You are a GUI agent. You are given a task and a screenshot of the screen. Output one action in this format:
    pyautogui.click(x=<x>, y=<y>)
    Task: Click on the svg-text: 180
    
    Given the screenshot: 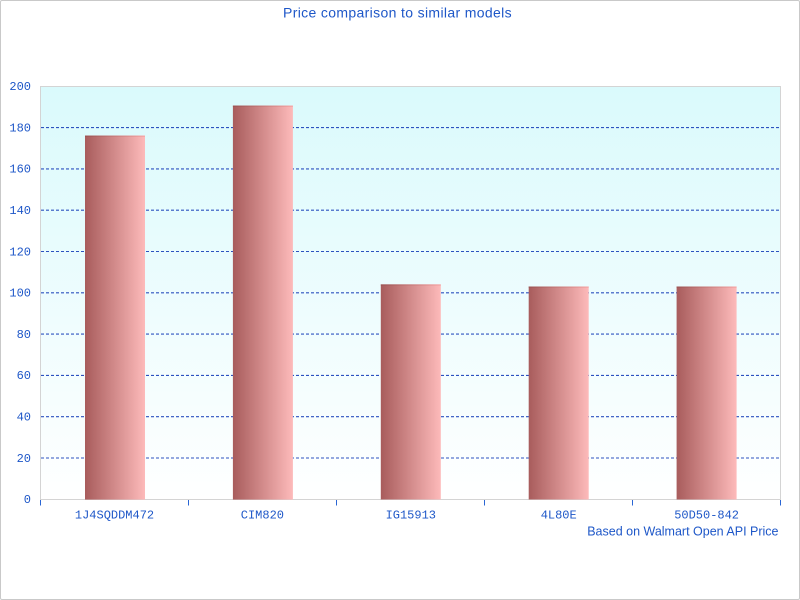 What is the action you would take?
    pyautogui.click(x=20, y=128)
    